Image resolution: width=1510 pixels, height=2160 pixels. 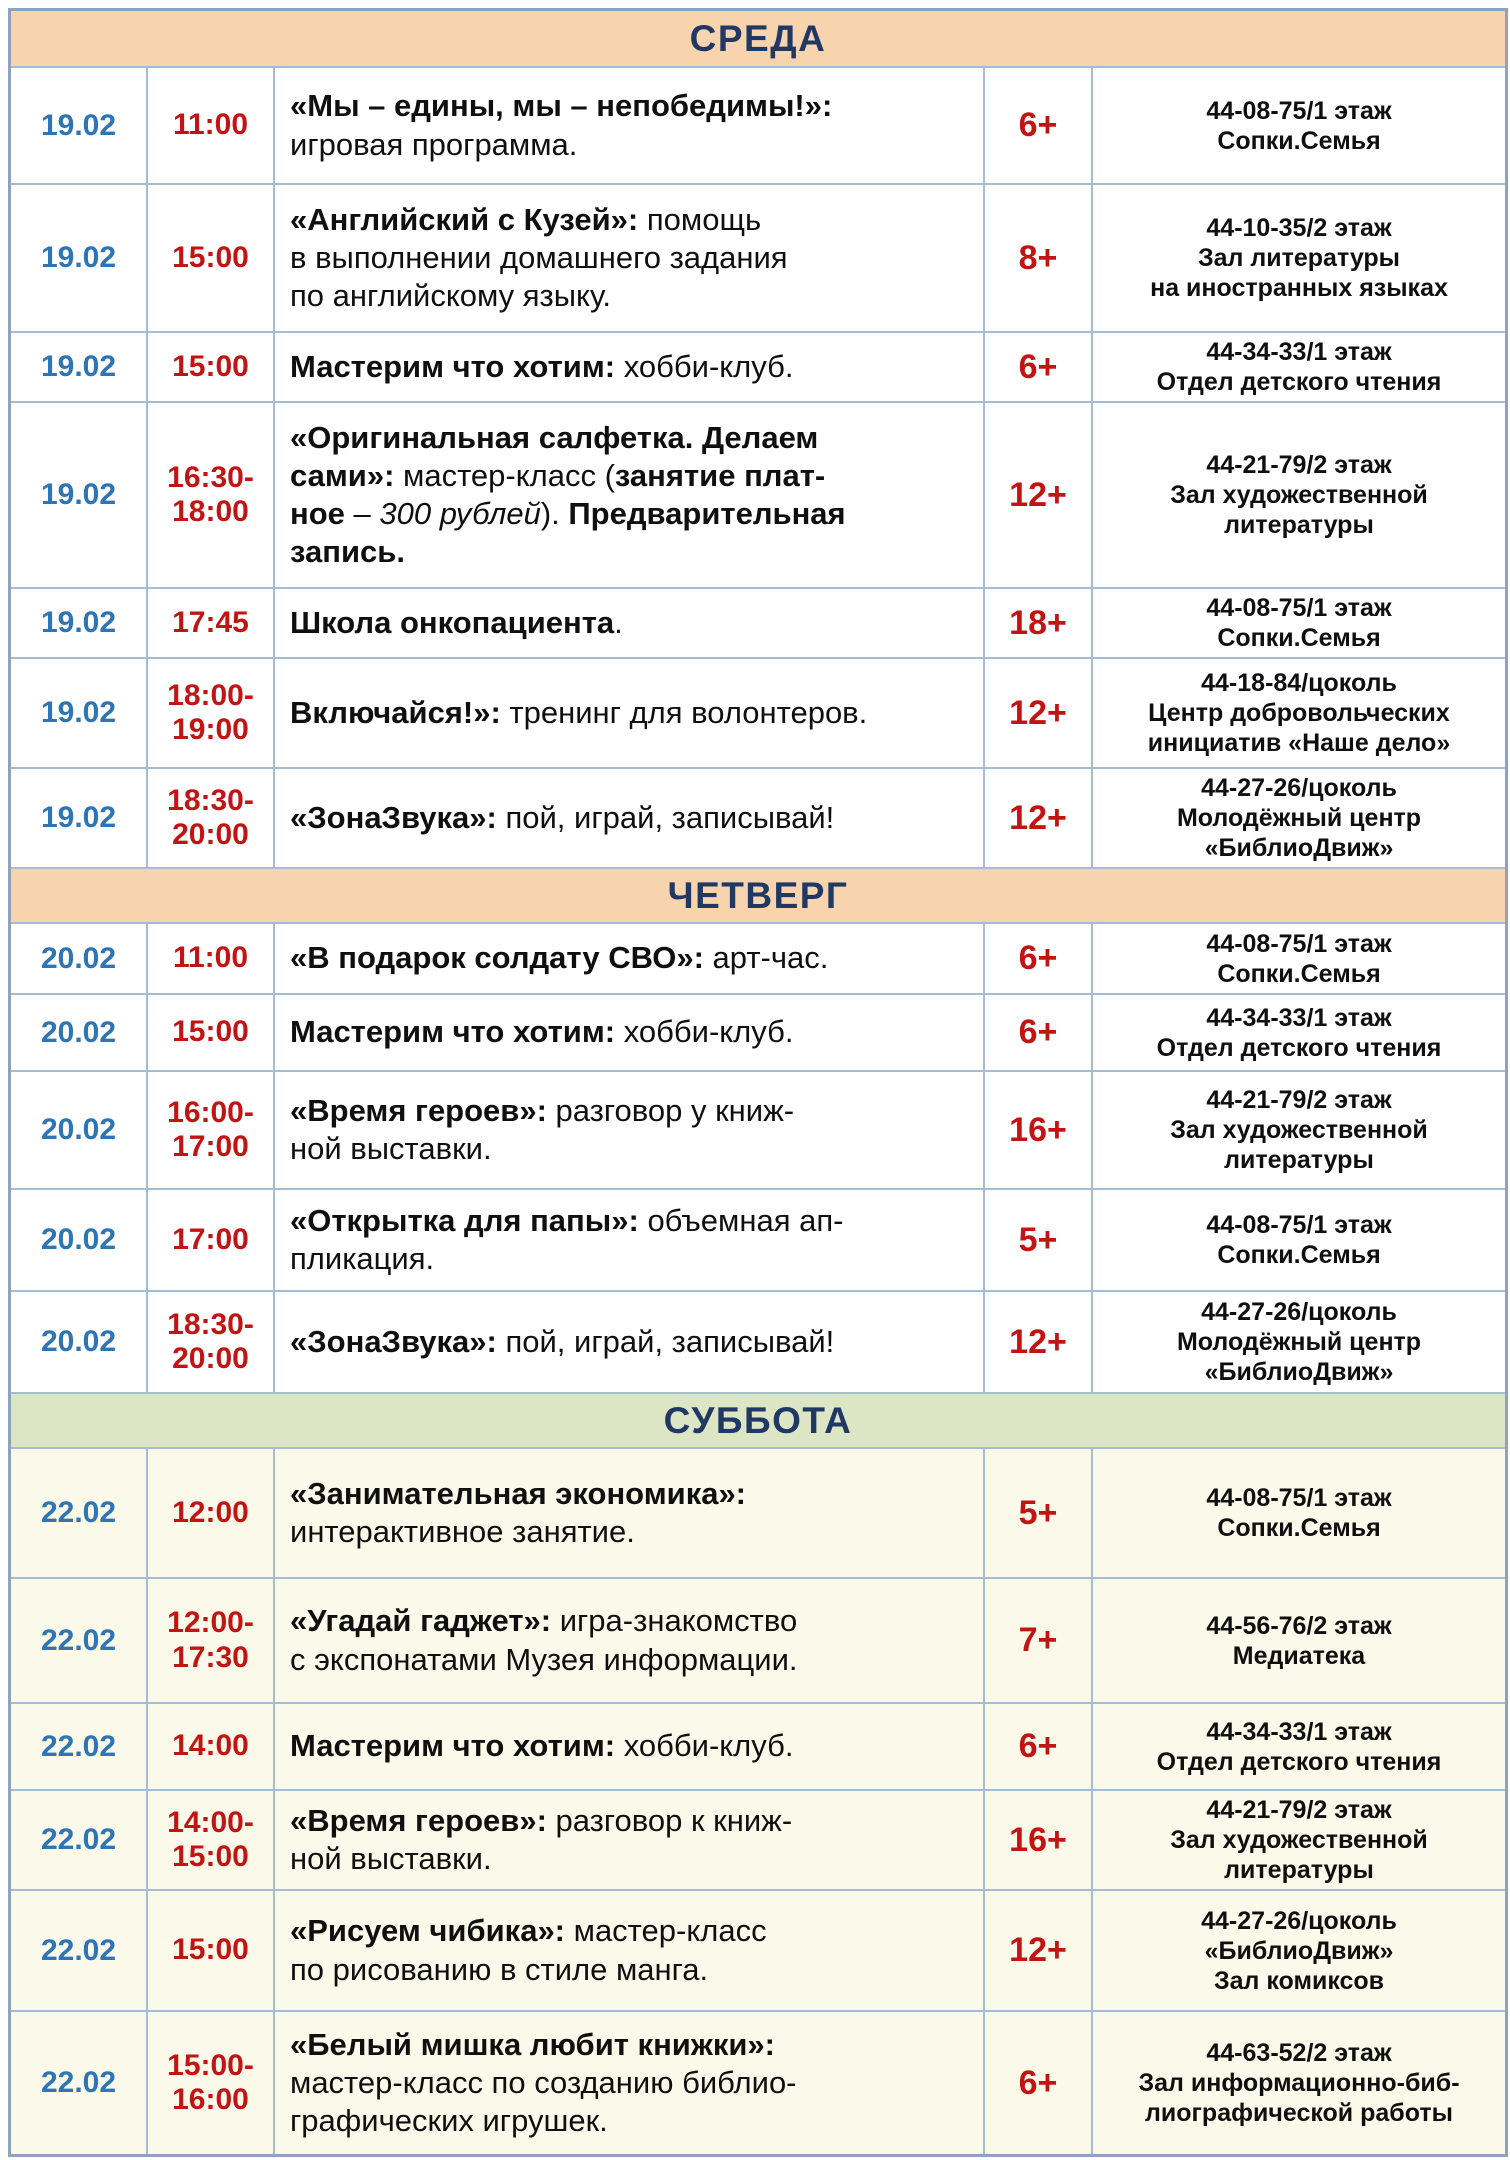 What do you see at coordinates (554, 513) in the screenshot?
I see `description-run: ).` at bounding box center [554, 513].